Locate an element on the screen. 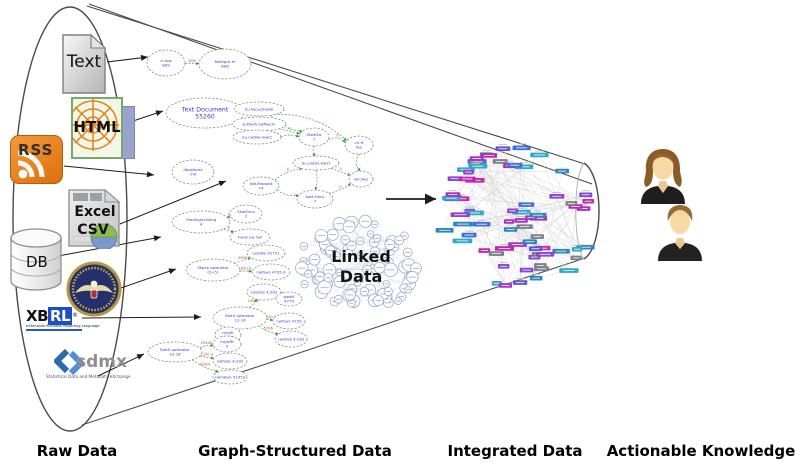 The width and height of the screenshot is (800, 470). text-file-label: Text is located at coordinates (84, 61).